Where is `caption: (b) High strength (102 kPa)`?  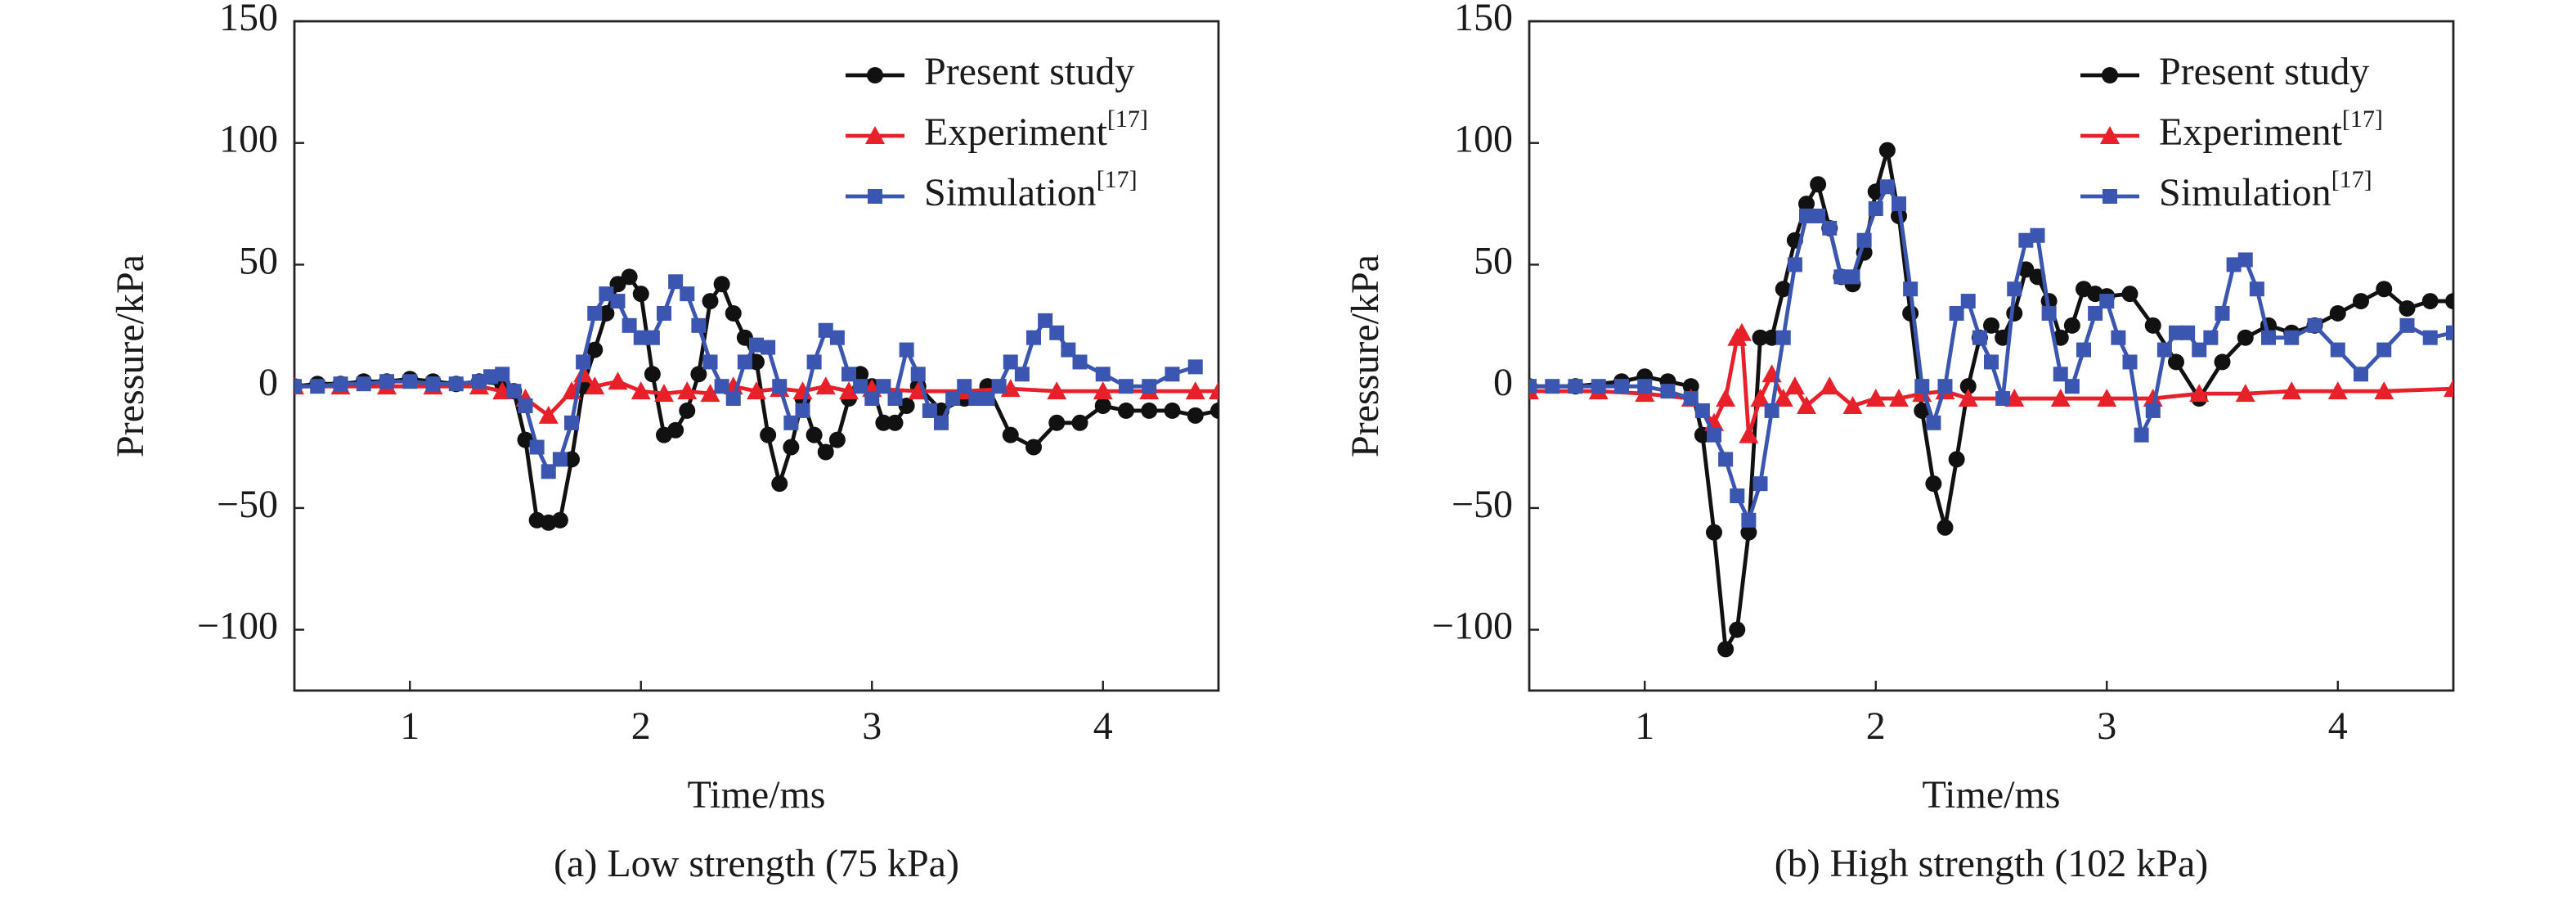 caption: (b) High strength (102 kPa) is located at coordinates (1992, 864).